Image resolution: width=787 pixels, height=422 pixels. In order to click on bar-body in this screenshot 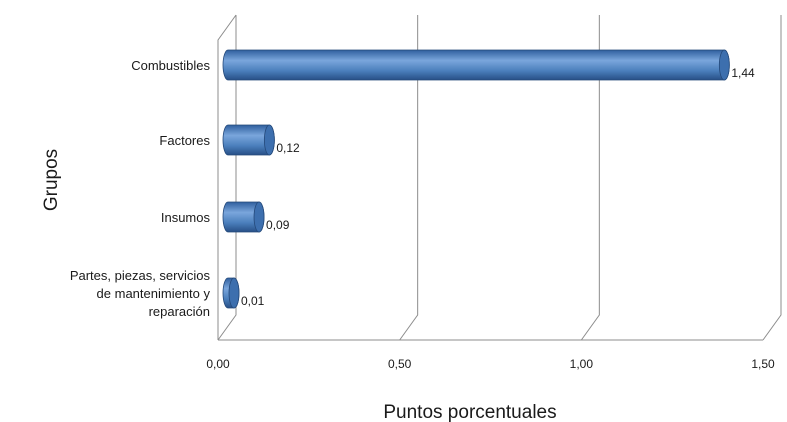, I will do `click(476, 65)`.